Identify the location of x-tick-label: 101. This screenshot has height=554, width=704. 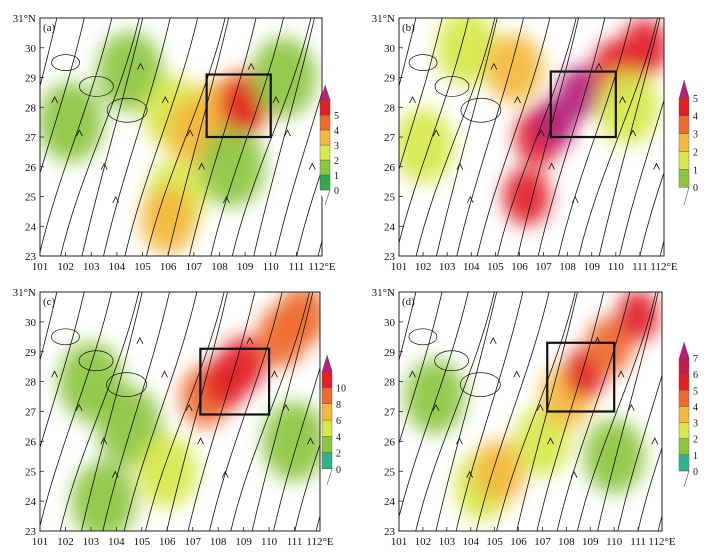
(399, 267).